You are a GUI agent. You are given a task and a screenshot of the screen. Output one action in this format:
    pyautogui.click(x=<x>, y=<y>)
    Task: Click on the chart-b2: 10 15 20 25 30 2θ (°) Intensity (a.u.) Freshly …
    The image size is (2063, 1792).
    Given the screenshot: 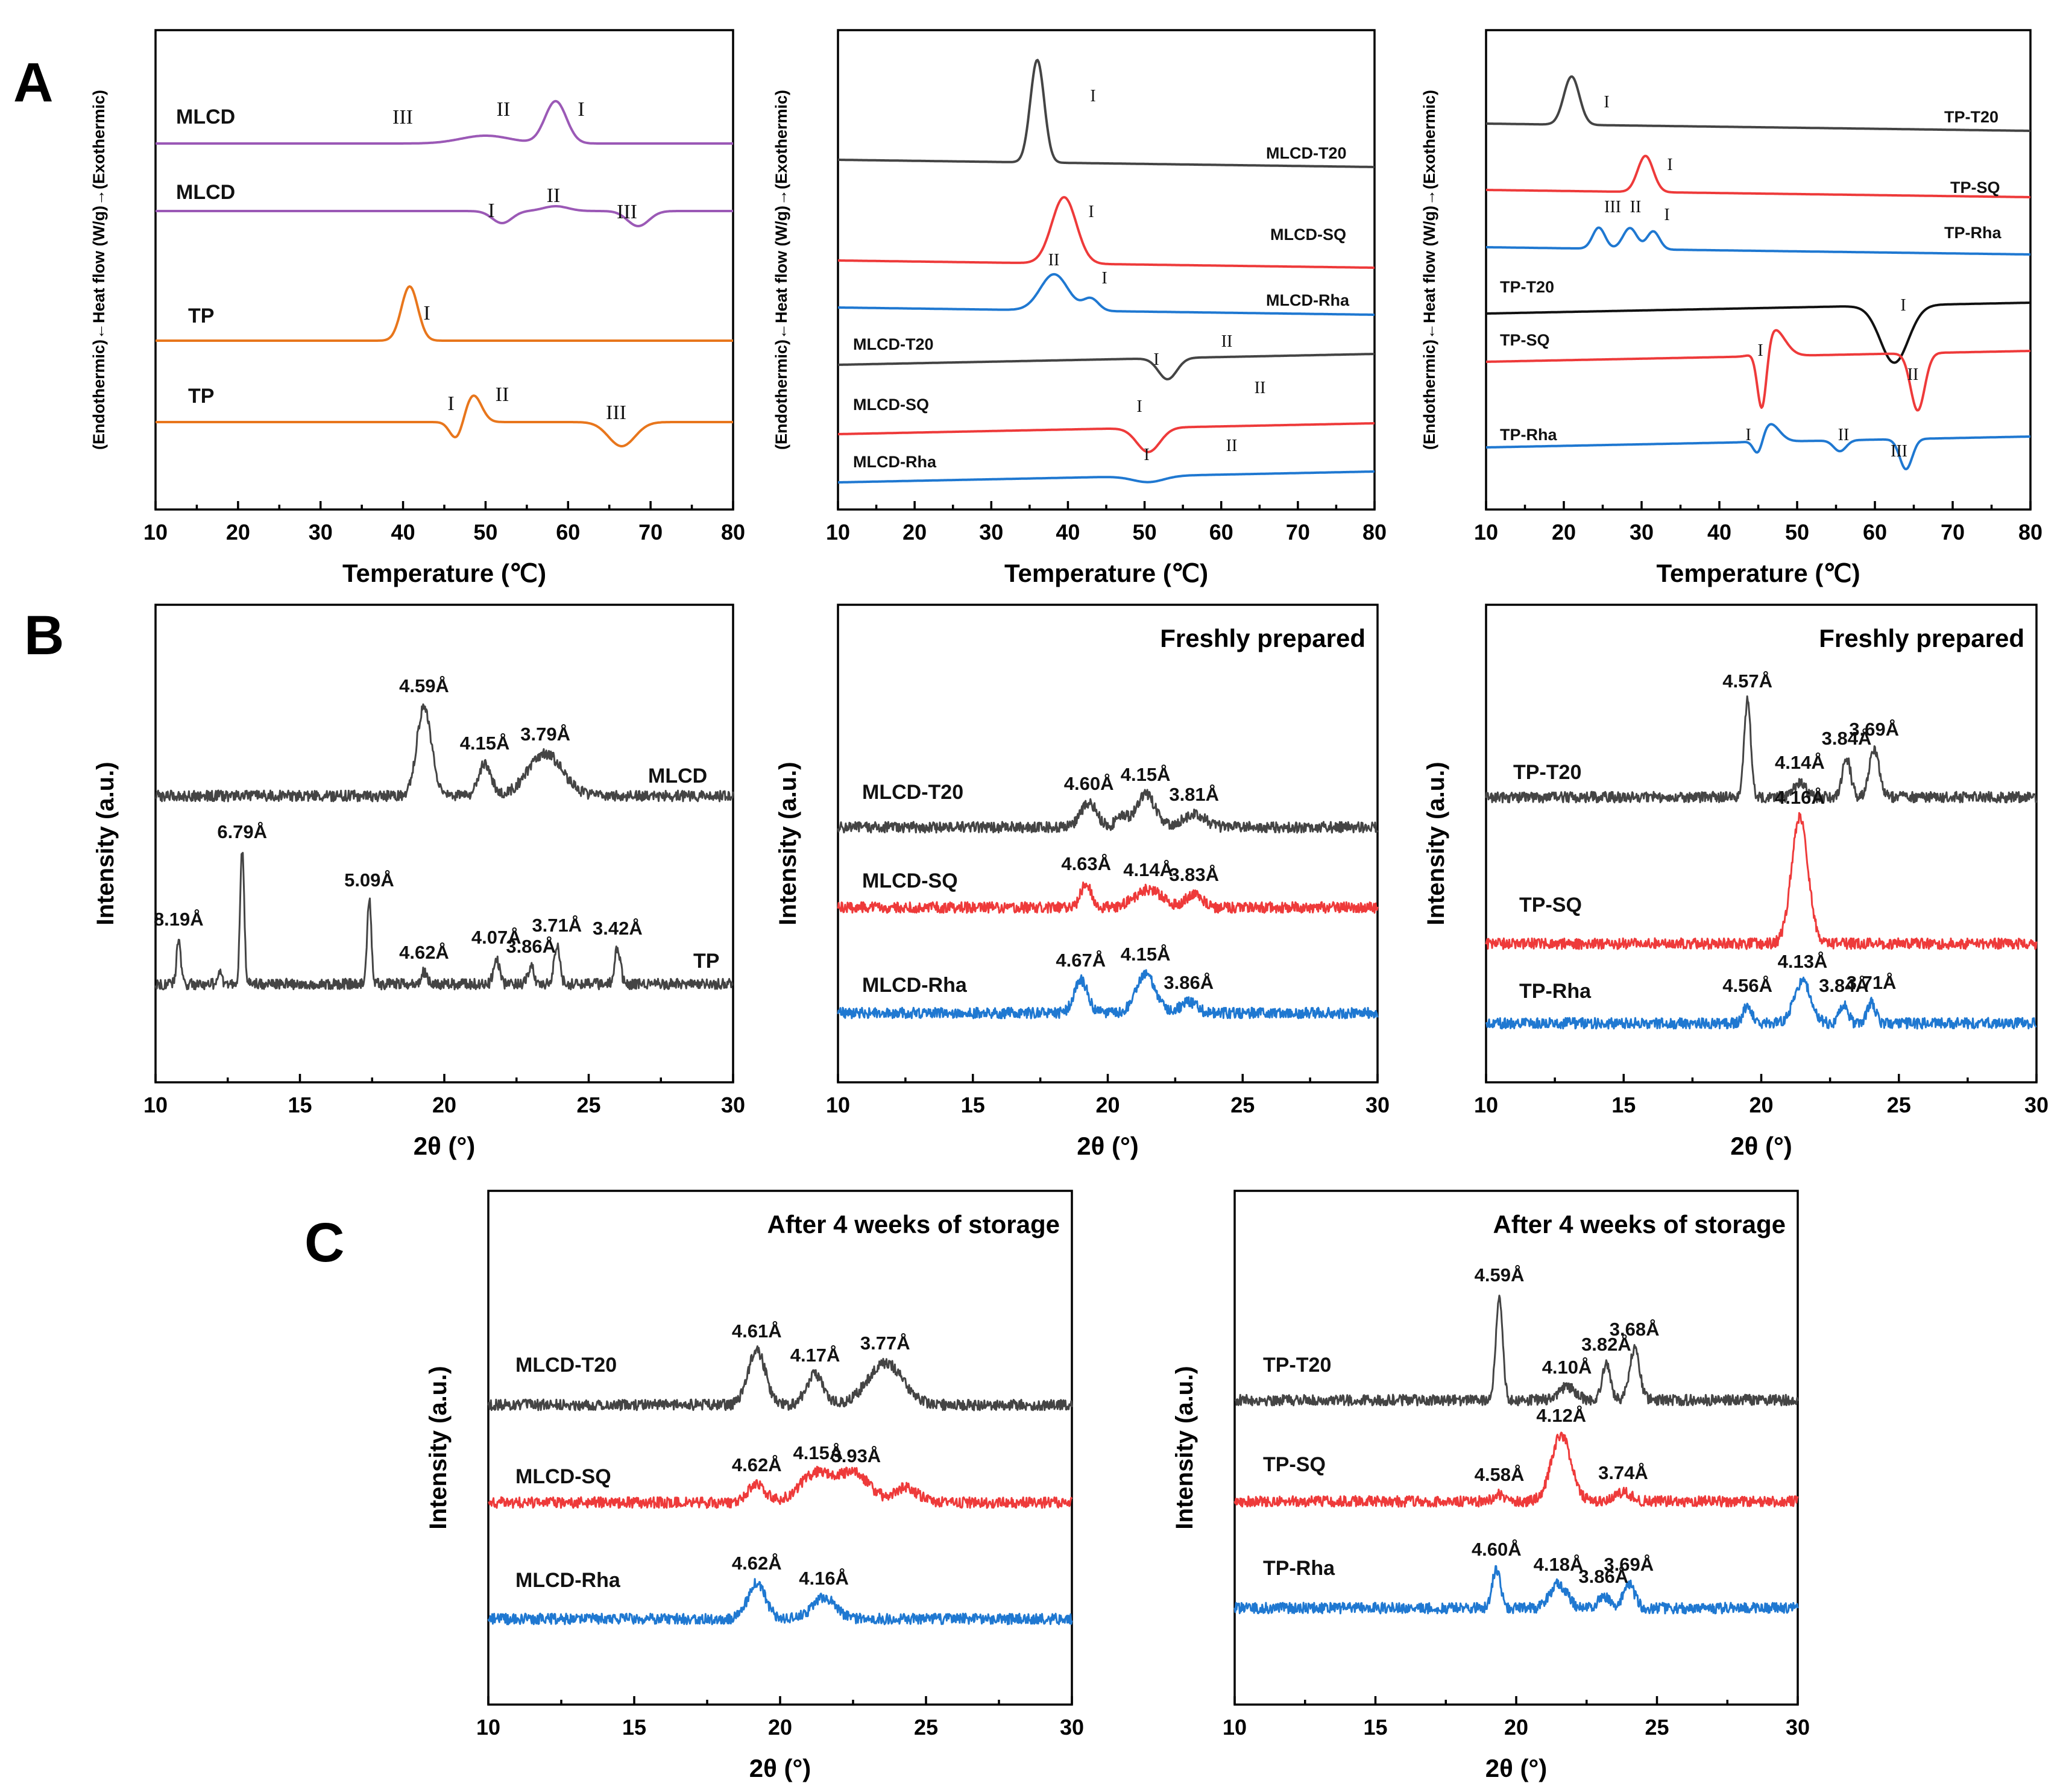 What is the action you would take?
    pyautogui.click(x=1082, y=882)
    